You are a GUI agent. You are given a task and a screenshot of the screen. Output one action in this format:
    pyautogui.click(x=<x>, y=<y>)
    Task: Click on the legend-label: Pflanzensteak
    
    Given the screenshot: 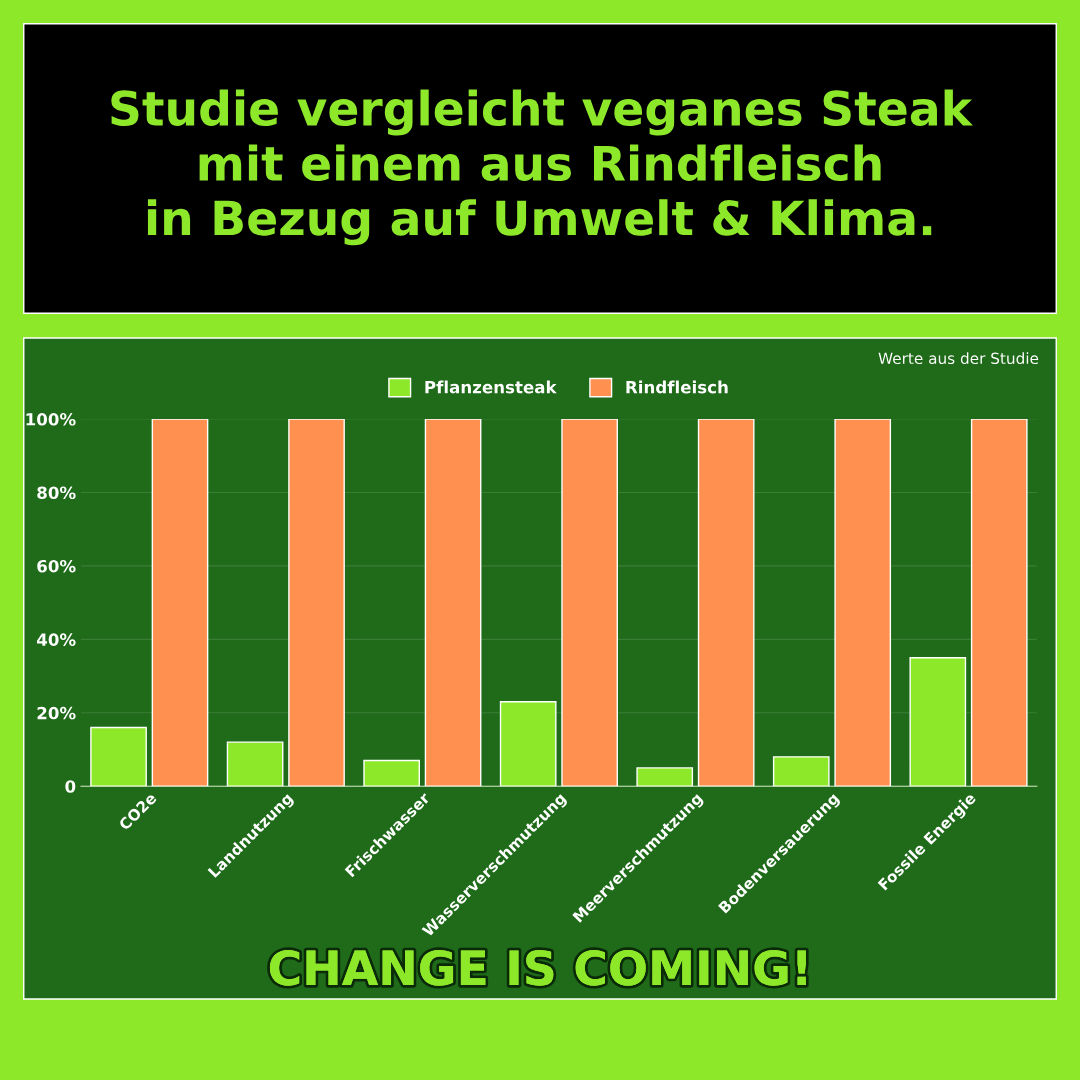 What is the action you would take?
    pyautogui.click(x=491, y=387)
    